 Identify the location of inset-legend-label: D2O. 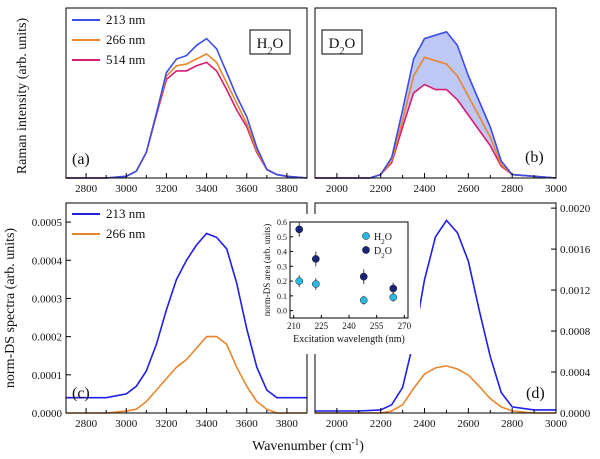
(383, 253).